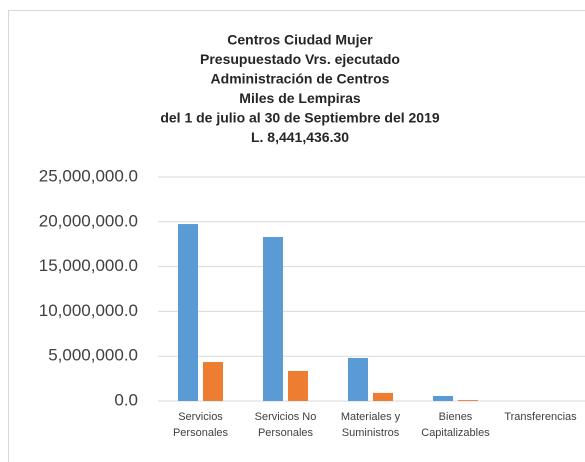  I want to click on x-tick-label: Servicios, so click(200, 417).